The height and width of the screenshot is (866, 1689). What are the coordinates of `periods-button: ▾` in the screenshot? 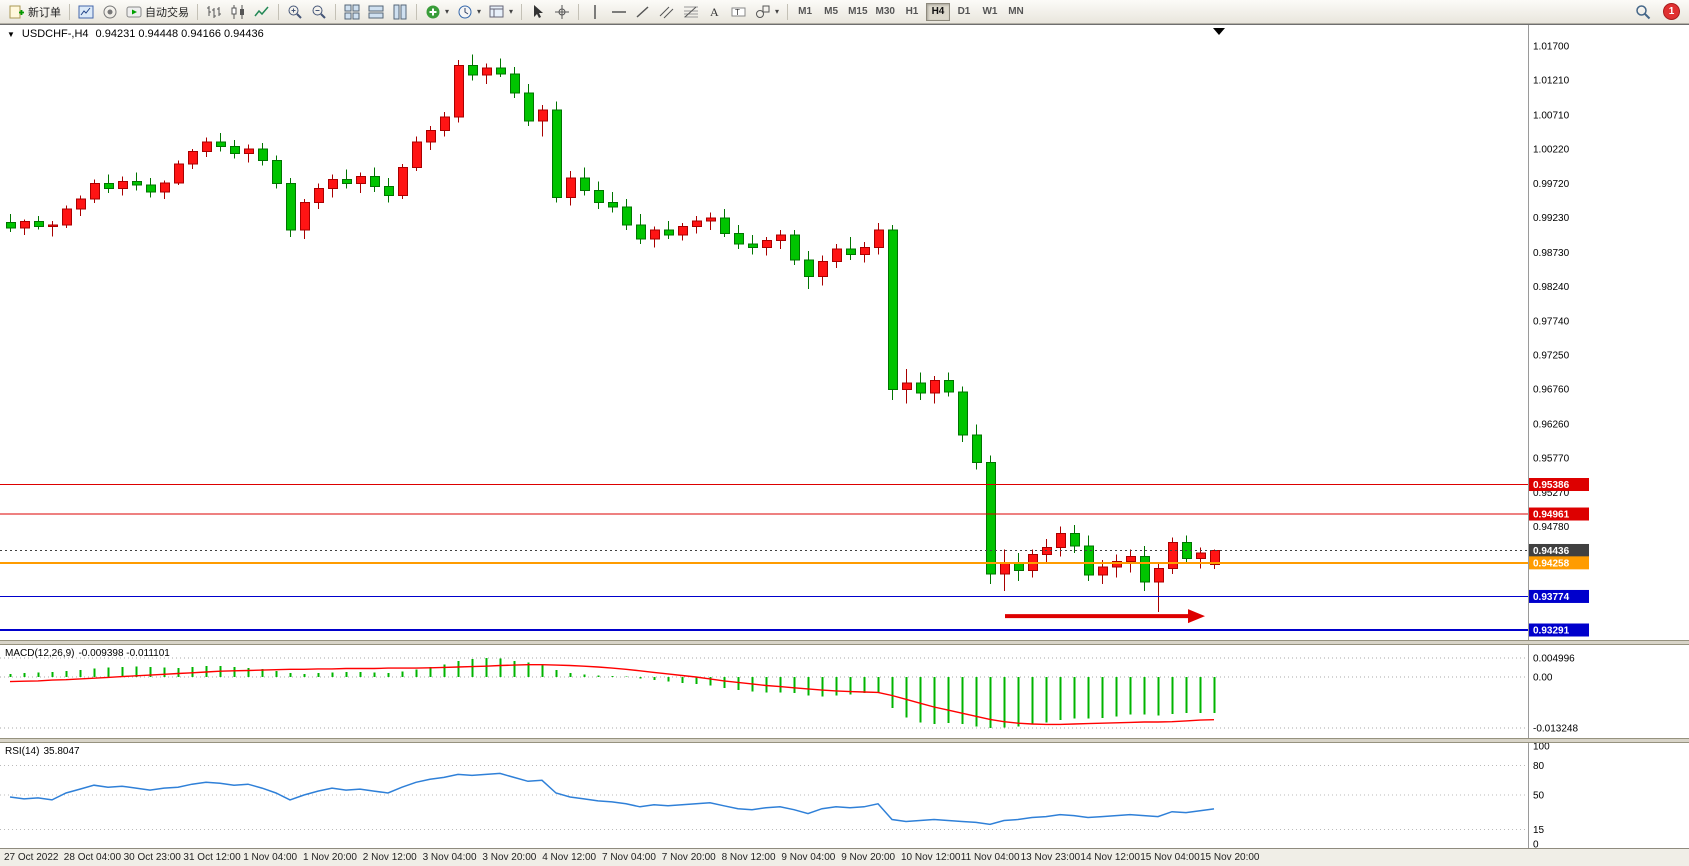 It's located at (469, 12).